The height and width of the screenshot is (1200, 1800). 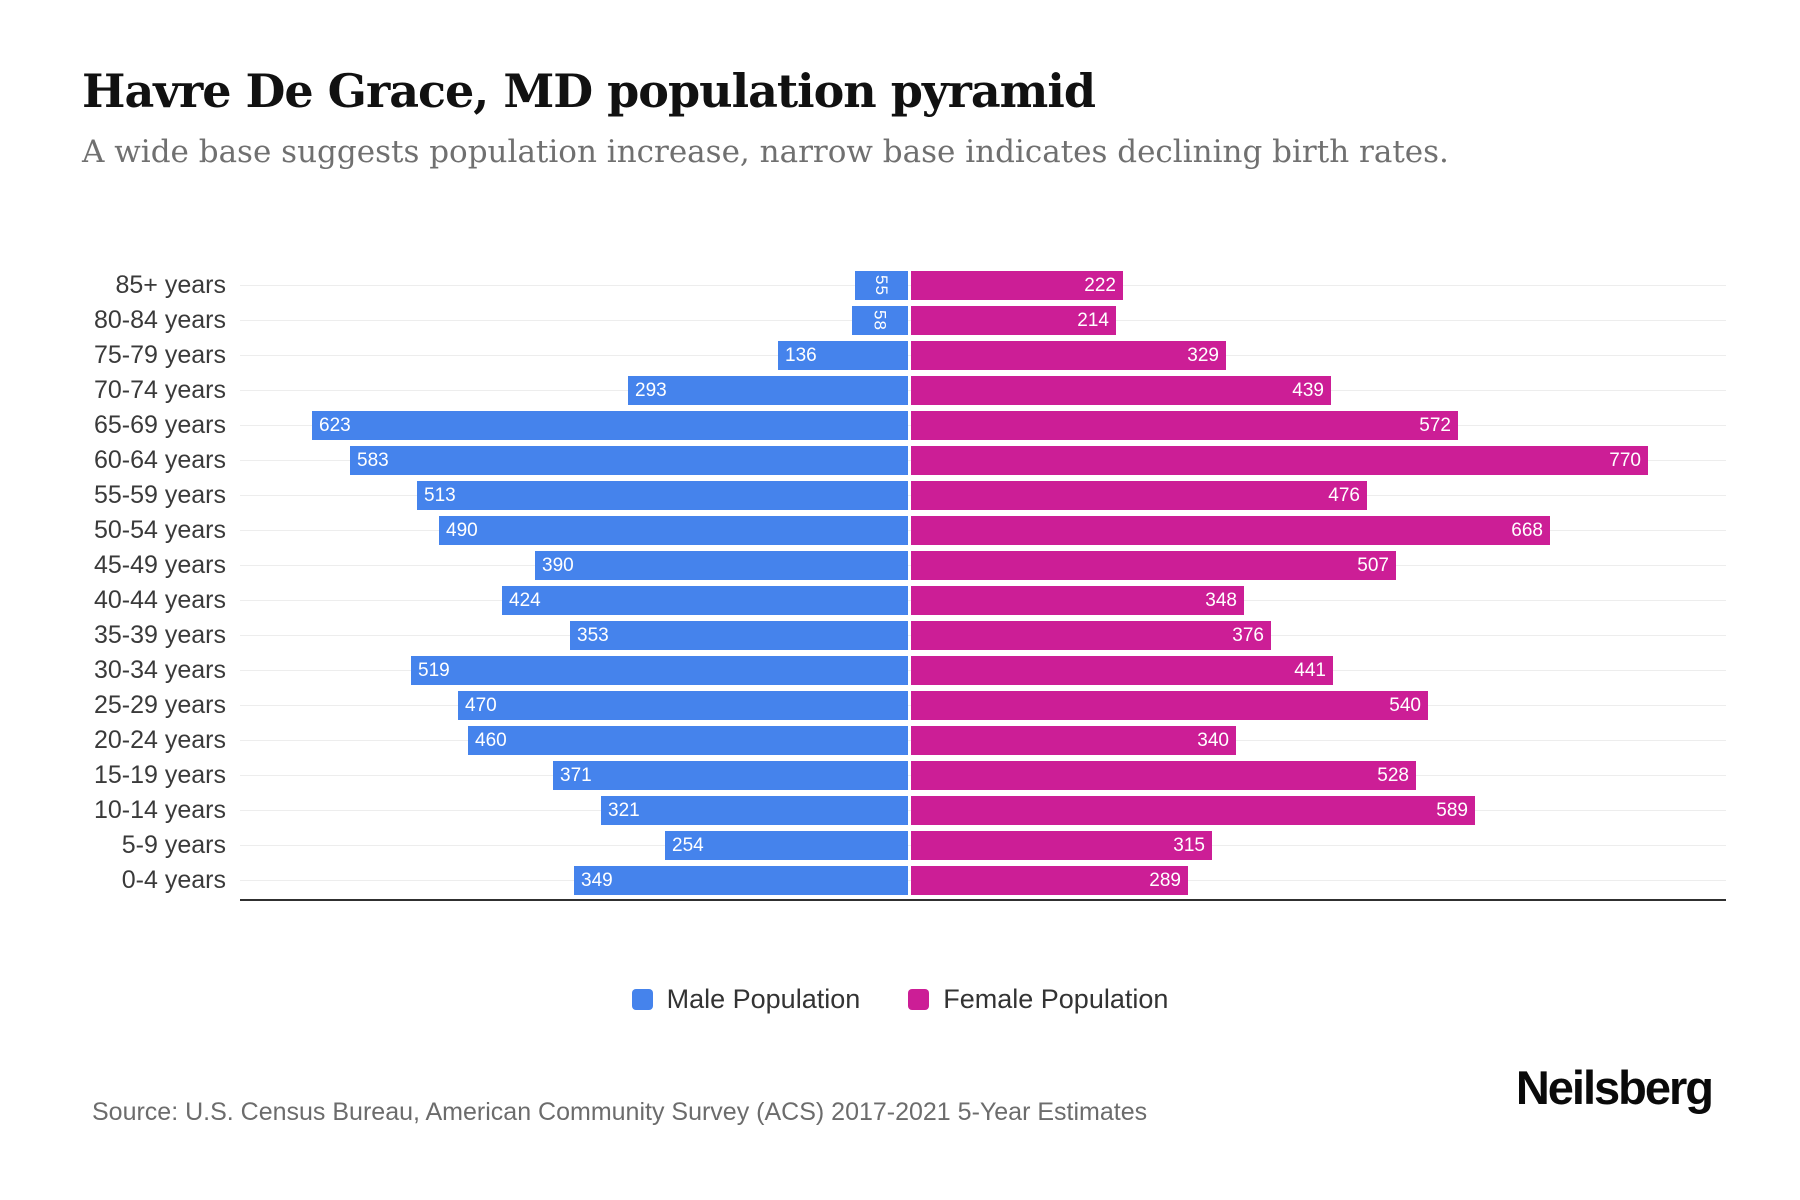 What do you see at coordinates (159, 670) in the screenshot?
I see `category-label: 30-34 years` at bounding box center [159, 670].